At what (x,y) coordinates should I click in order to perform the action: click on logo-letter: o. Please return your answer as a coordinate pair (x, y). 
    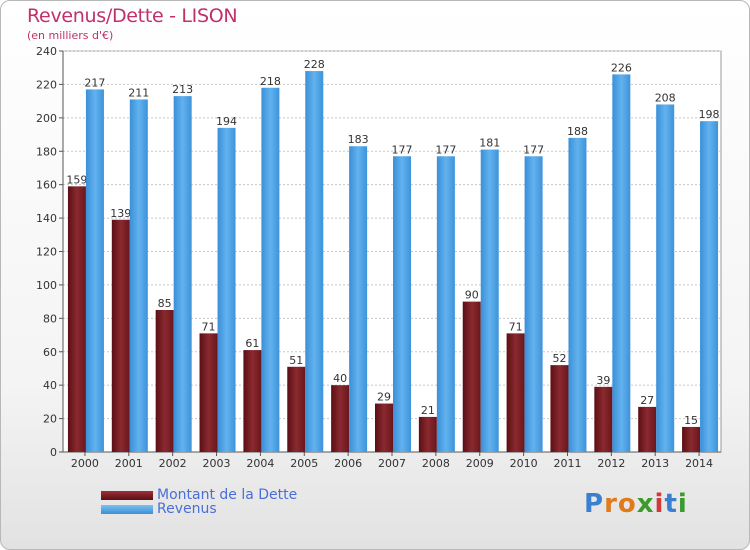
    Looking at the image, I should click on (627, 504).